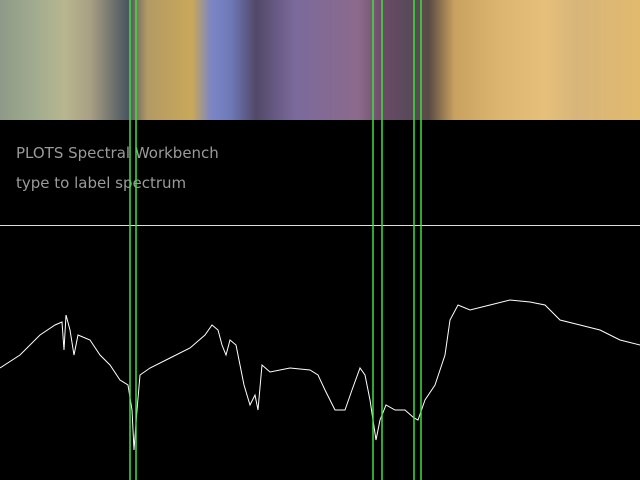 The image size is (640, 480). What do you see at coordinates (320, 225) in the screenshot?
I see `divider` at bounding box center [320, 225].